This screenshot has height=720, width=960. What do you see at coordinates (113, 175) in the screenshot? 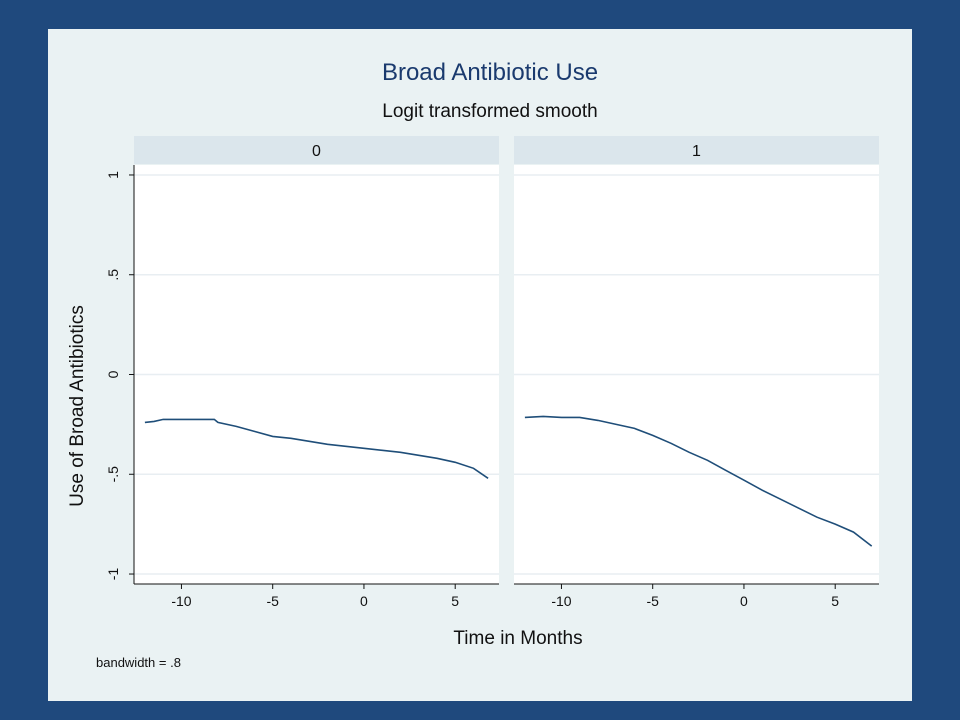
I see `y-tick-label: 1` at bounding box center [113, 175].